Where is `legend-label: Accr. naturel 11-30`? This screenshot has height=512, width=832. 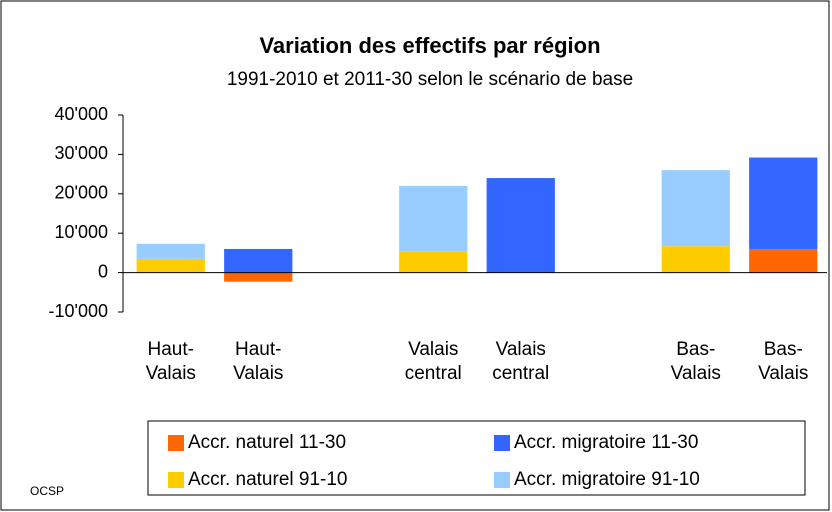 legend-label: Accr. naturel 11-30 is located at coordinates (267, 442).